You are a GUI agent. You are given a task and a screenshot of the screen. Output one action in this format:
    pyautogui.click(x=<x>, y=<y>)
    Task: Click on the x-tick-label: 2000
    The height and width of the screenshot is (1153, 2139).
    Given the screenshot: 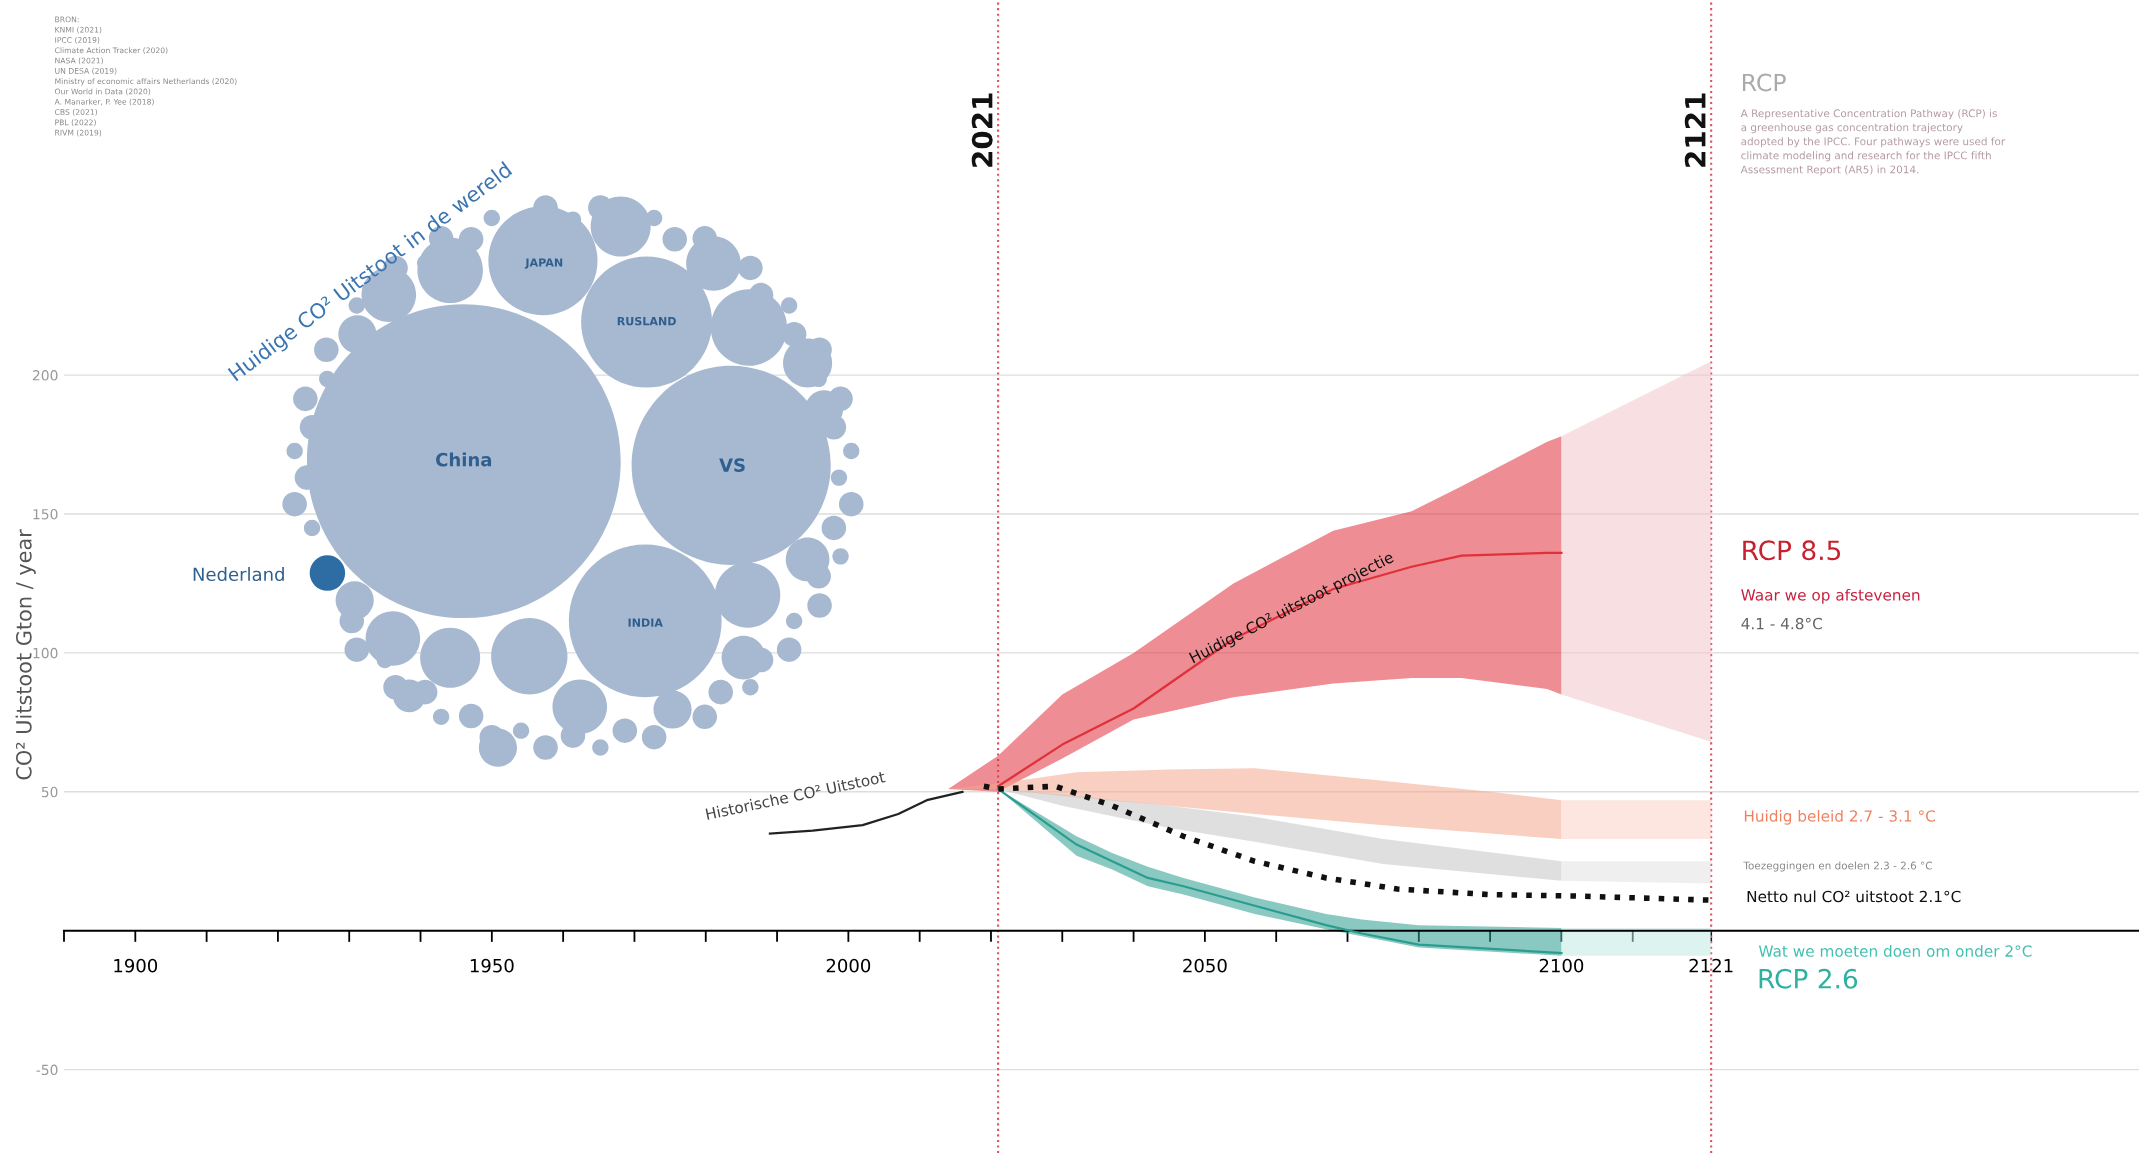 What is the action you would take?
    pyautogui.click(x=848, y=965)
    